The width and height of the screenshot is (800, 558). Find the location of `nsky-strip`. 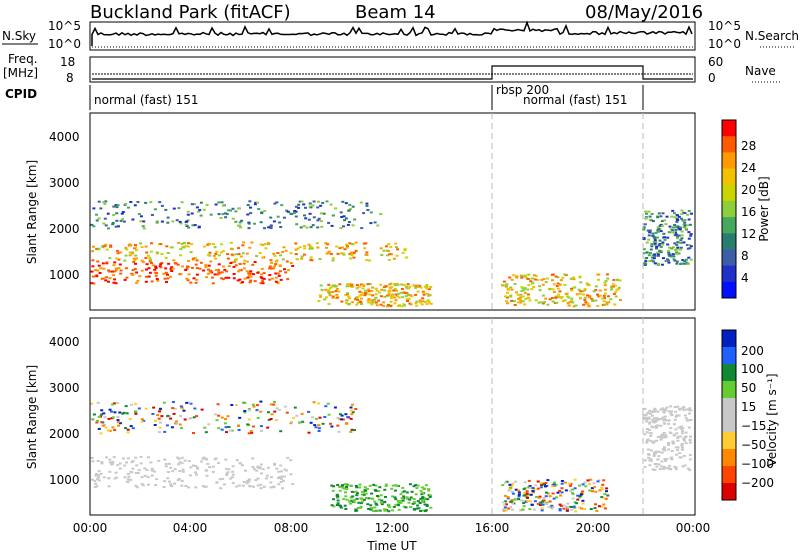

nsky-strip is located at coordinates (392, 36).